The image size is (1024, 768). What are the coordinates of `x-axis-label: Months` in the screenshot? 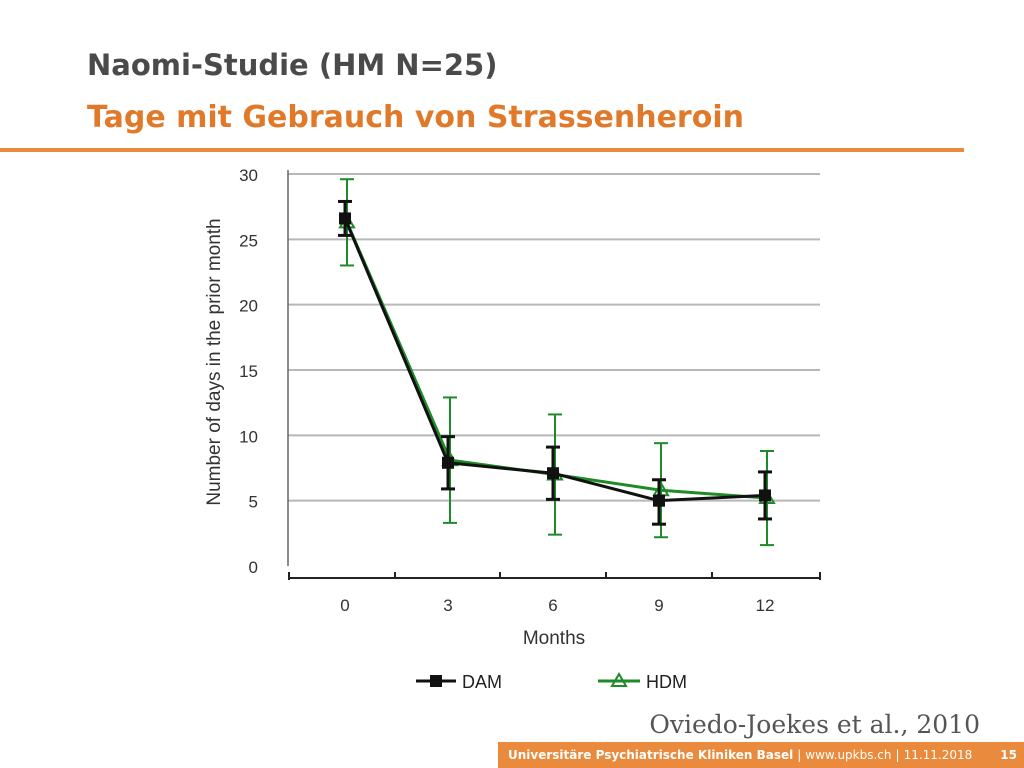 It's located at (554, 638).